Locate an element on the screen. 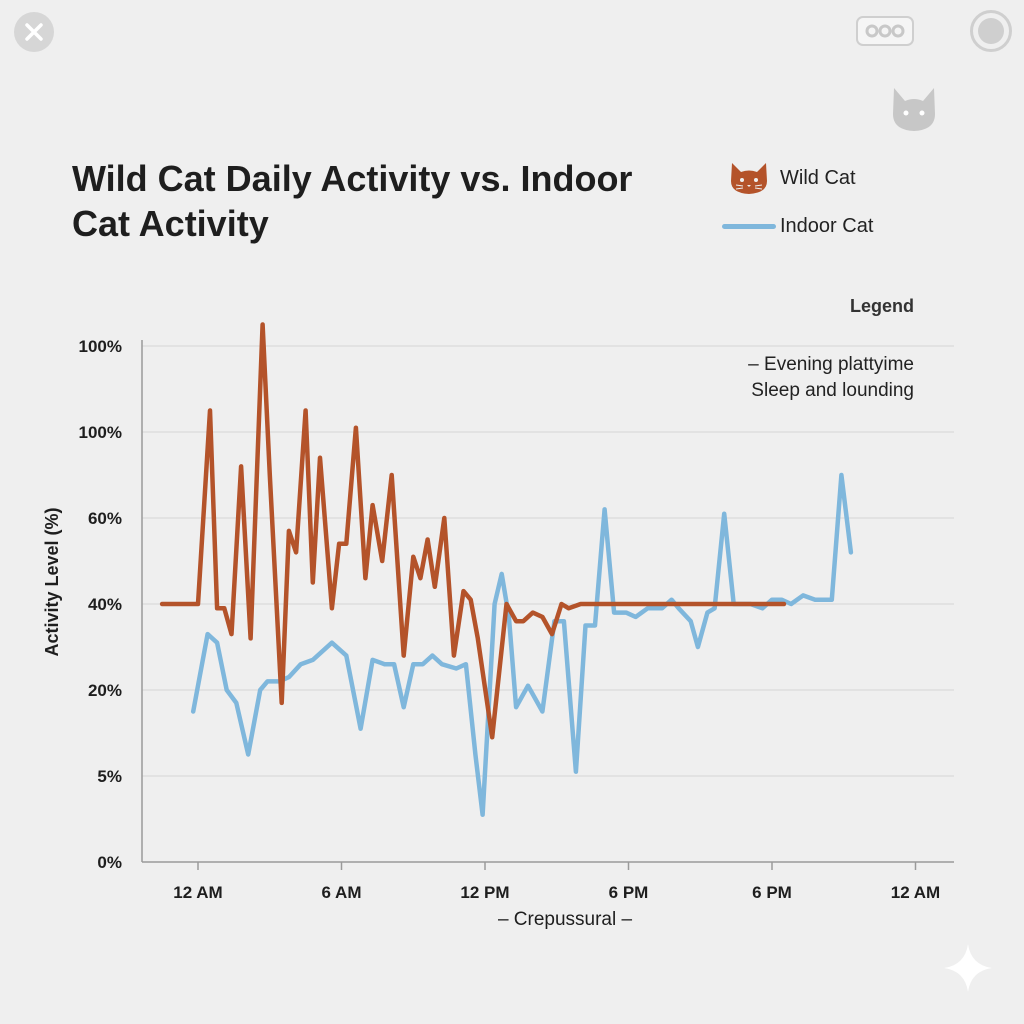 This screenshot has height=1024, width=1024. record-button is located at coordinates (991, 31).